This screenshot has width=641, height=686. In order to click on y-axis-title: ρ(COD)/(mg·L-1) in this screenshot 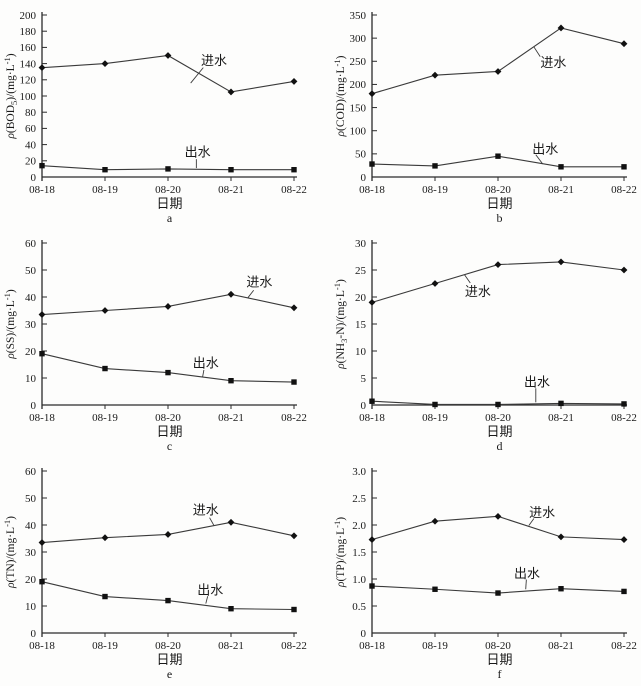, I will do `click(339, 96)`.